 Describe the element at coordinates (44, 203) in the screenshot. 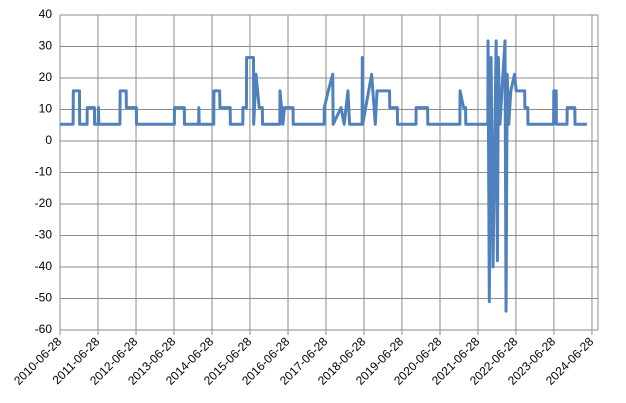

I see `y-tick-label: -20` at that location.